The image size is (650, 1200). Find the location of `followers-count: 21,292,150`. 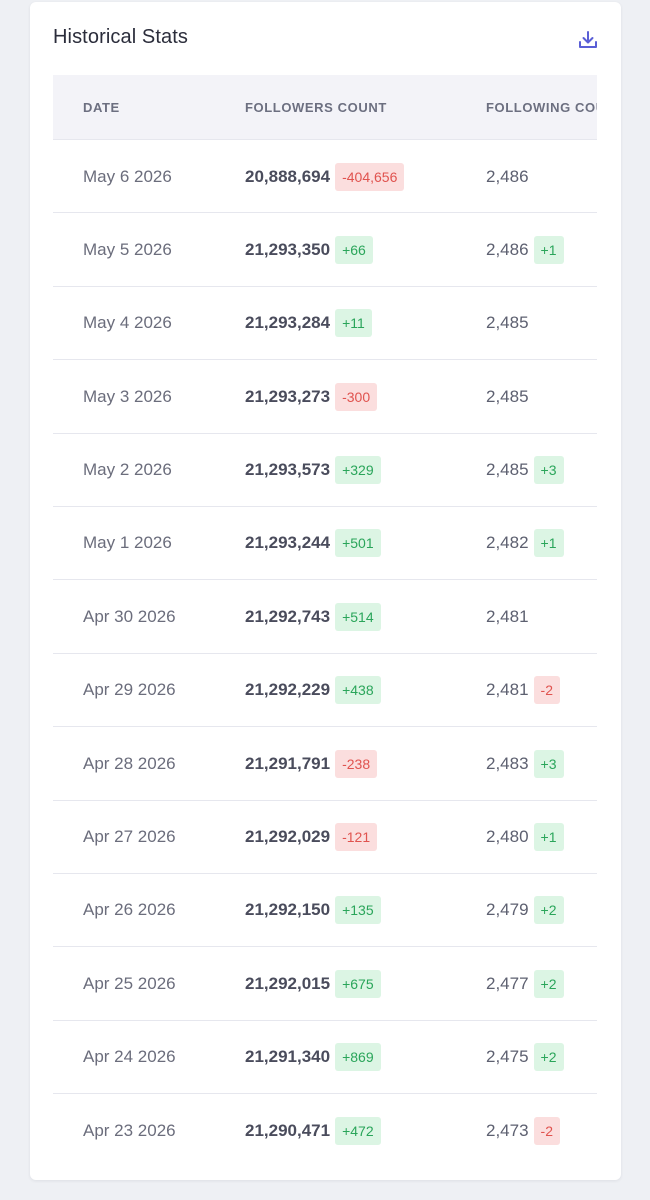

followers-count: 21,292,150 is located at coordinates (288, 910).